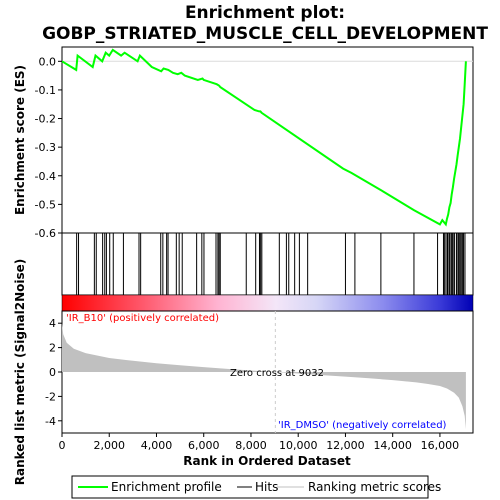  What do you see at coordinates (271, 264) in the screenshot?
I see `hit-marks` at bounding box center [271, 264].